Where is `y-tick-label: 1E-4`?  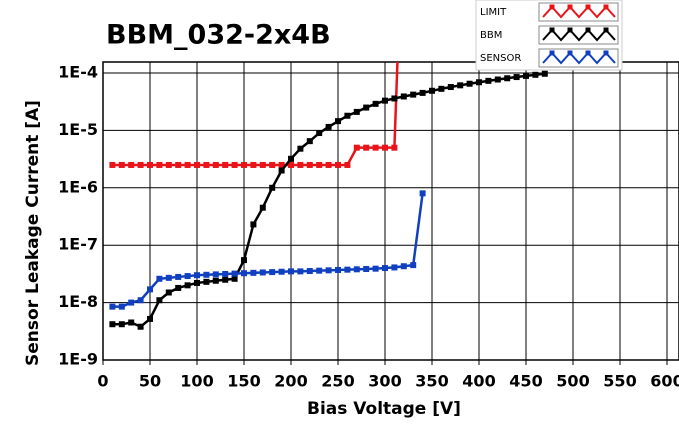
y-tick-label: 1E-4 is located at coordinates (78, 72).